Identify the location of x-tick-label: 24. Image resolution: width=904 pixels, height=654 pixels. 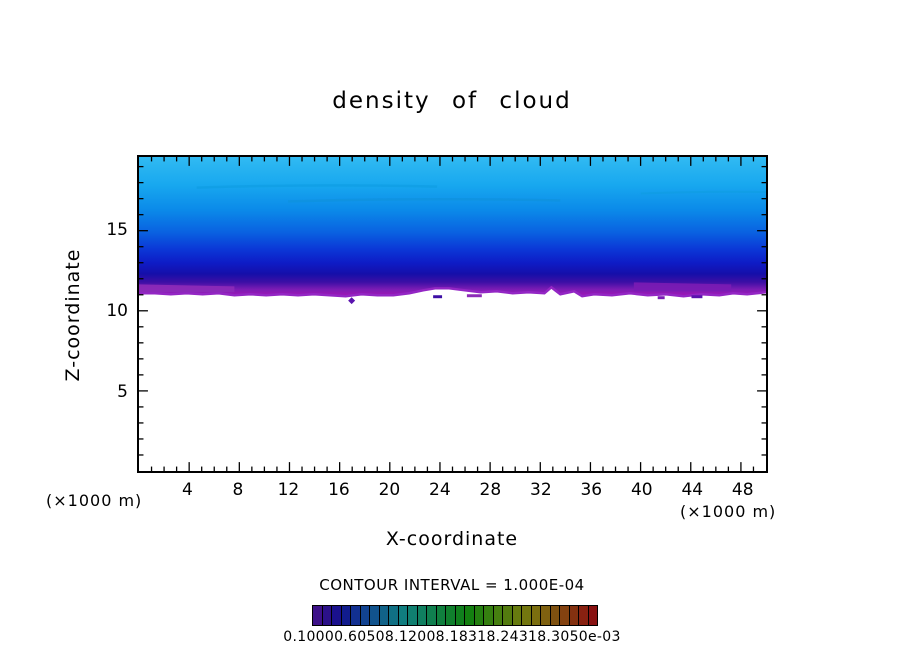
(440, 490).